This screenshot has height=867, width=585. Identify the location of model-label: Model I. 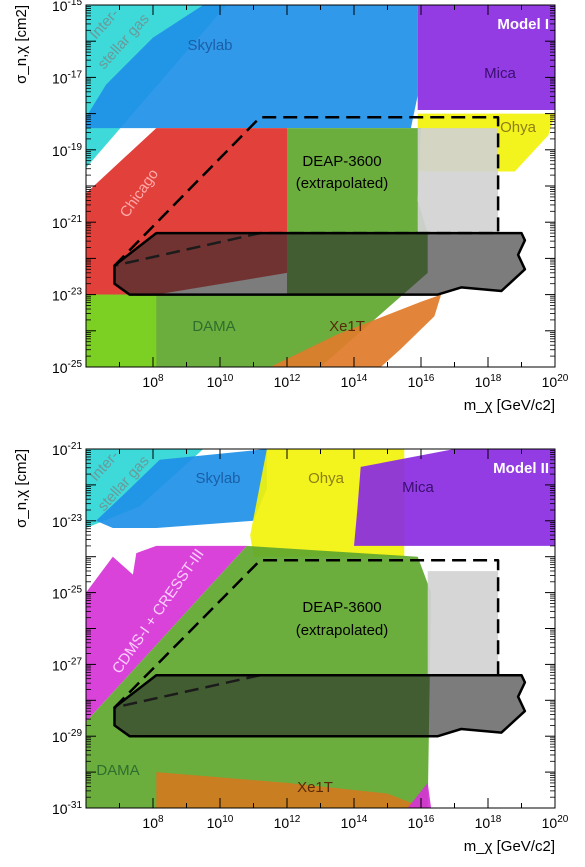
(523, 24).